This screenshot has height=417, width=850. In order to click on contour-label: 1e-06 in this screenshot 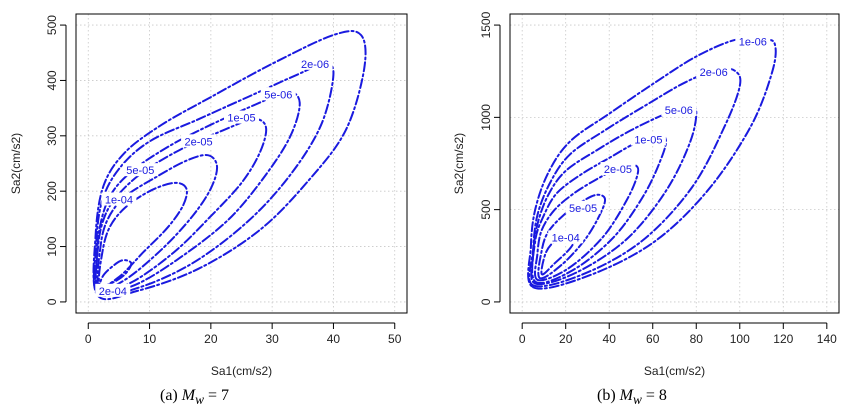, I will do `click(753, 43)`.